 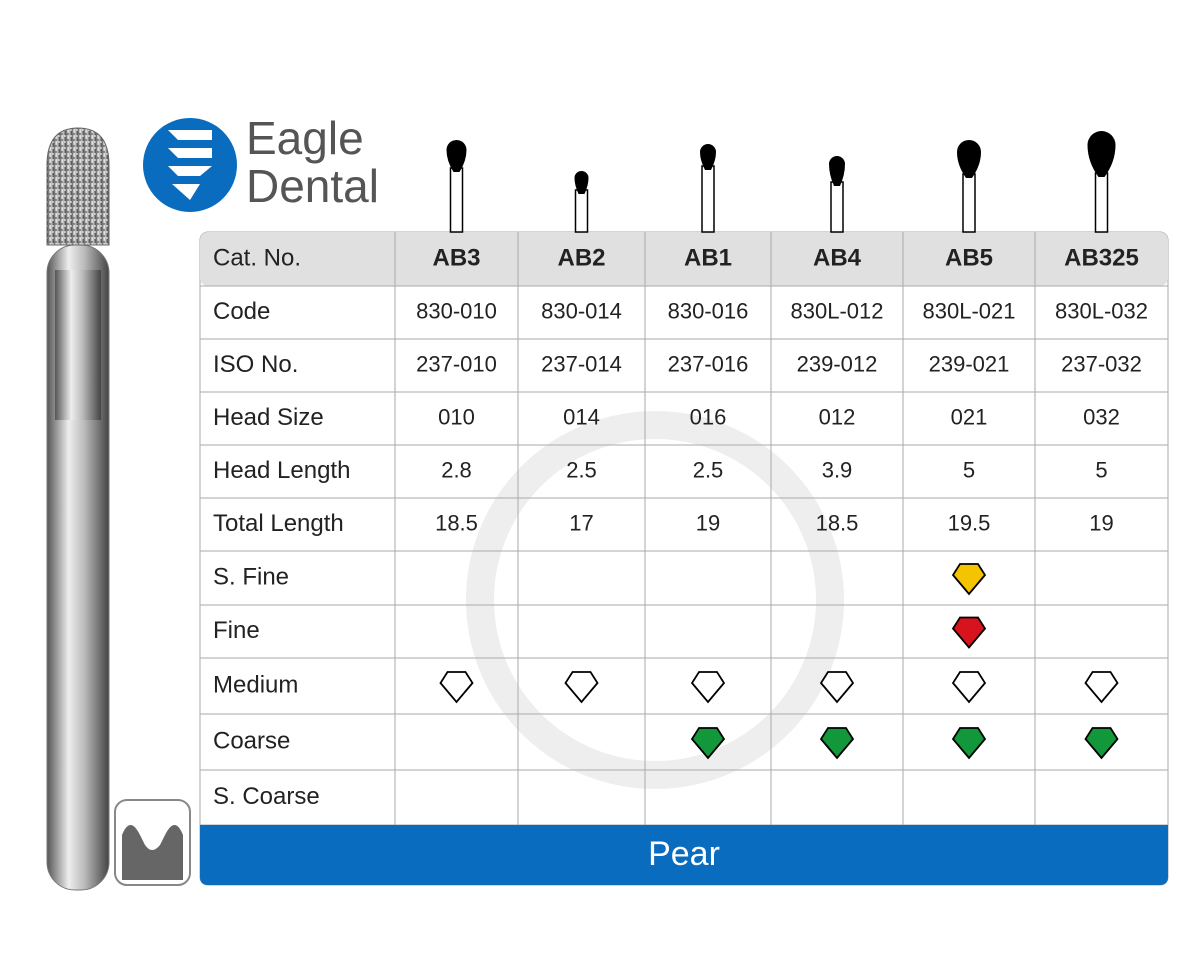 I want to click on footer-bar, so click(x=684, y=855).